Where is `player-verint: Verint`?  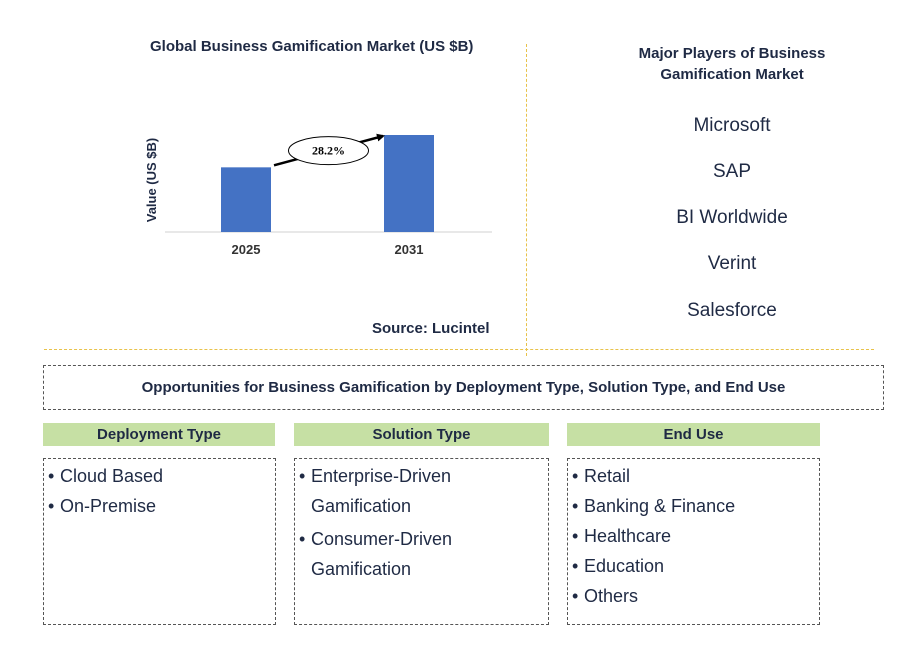 player-verint: Verint is located at coordinates (732, 263).